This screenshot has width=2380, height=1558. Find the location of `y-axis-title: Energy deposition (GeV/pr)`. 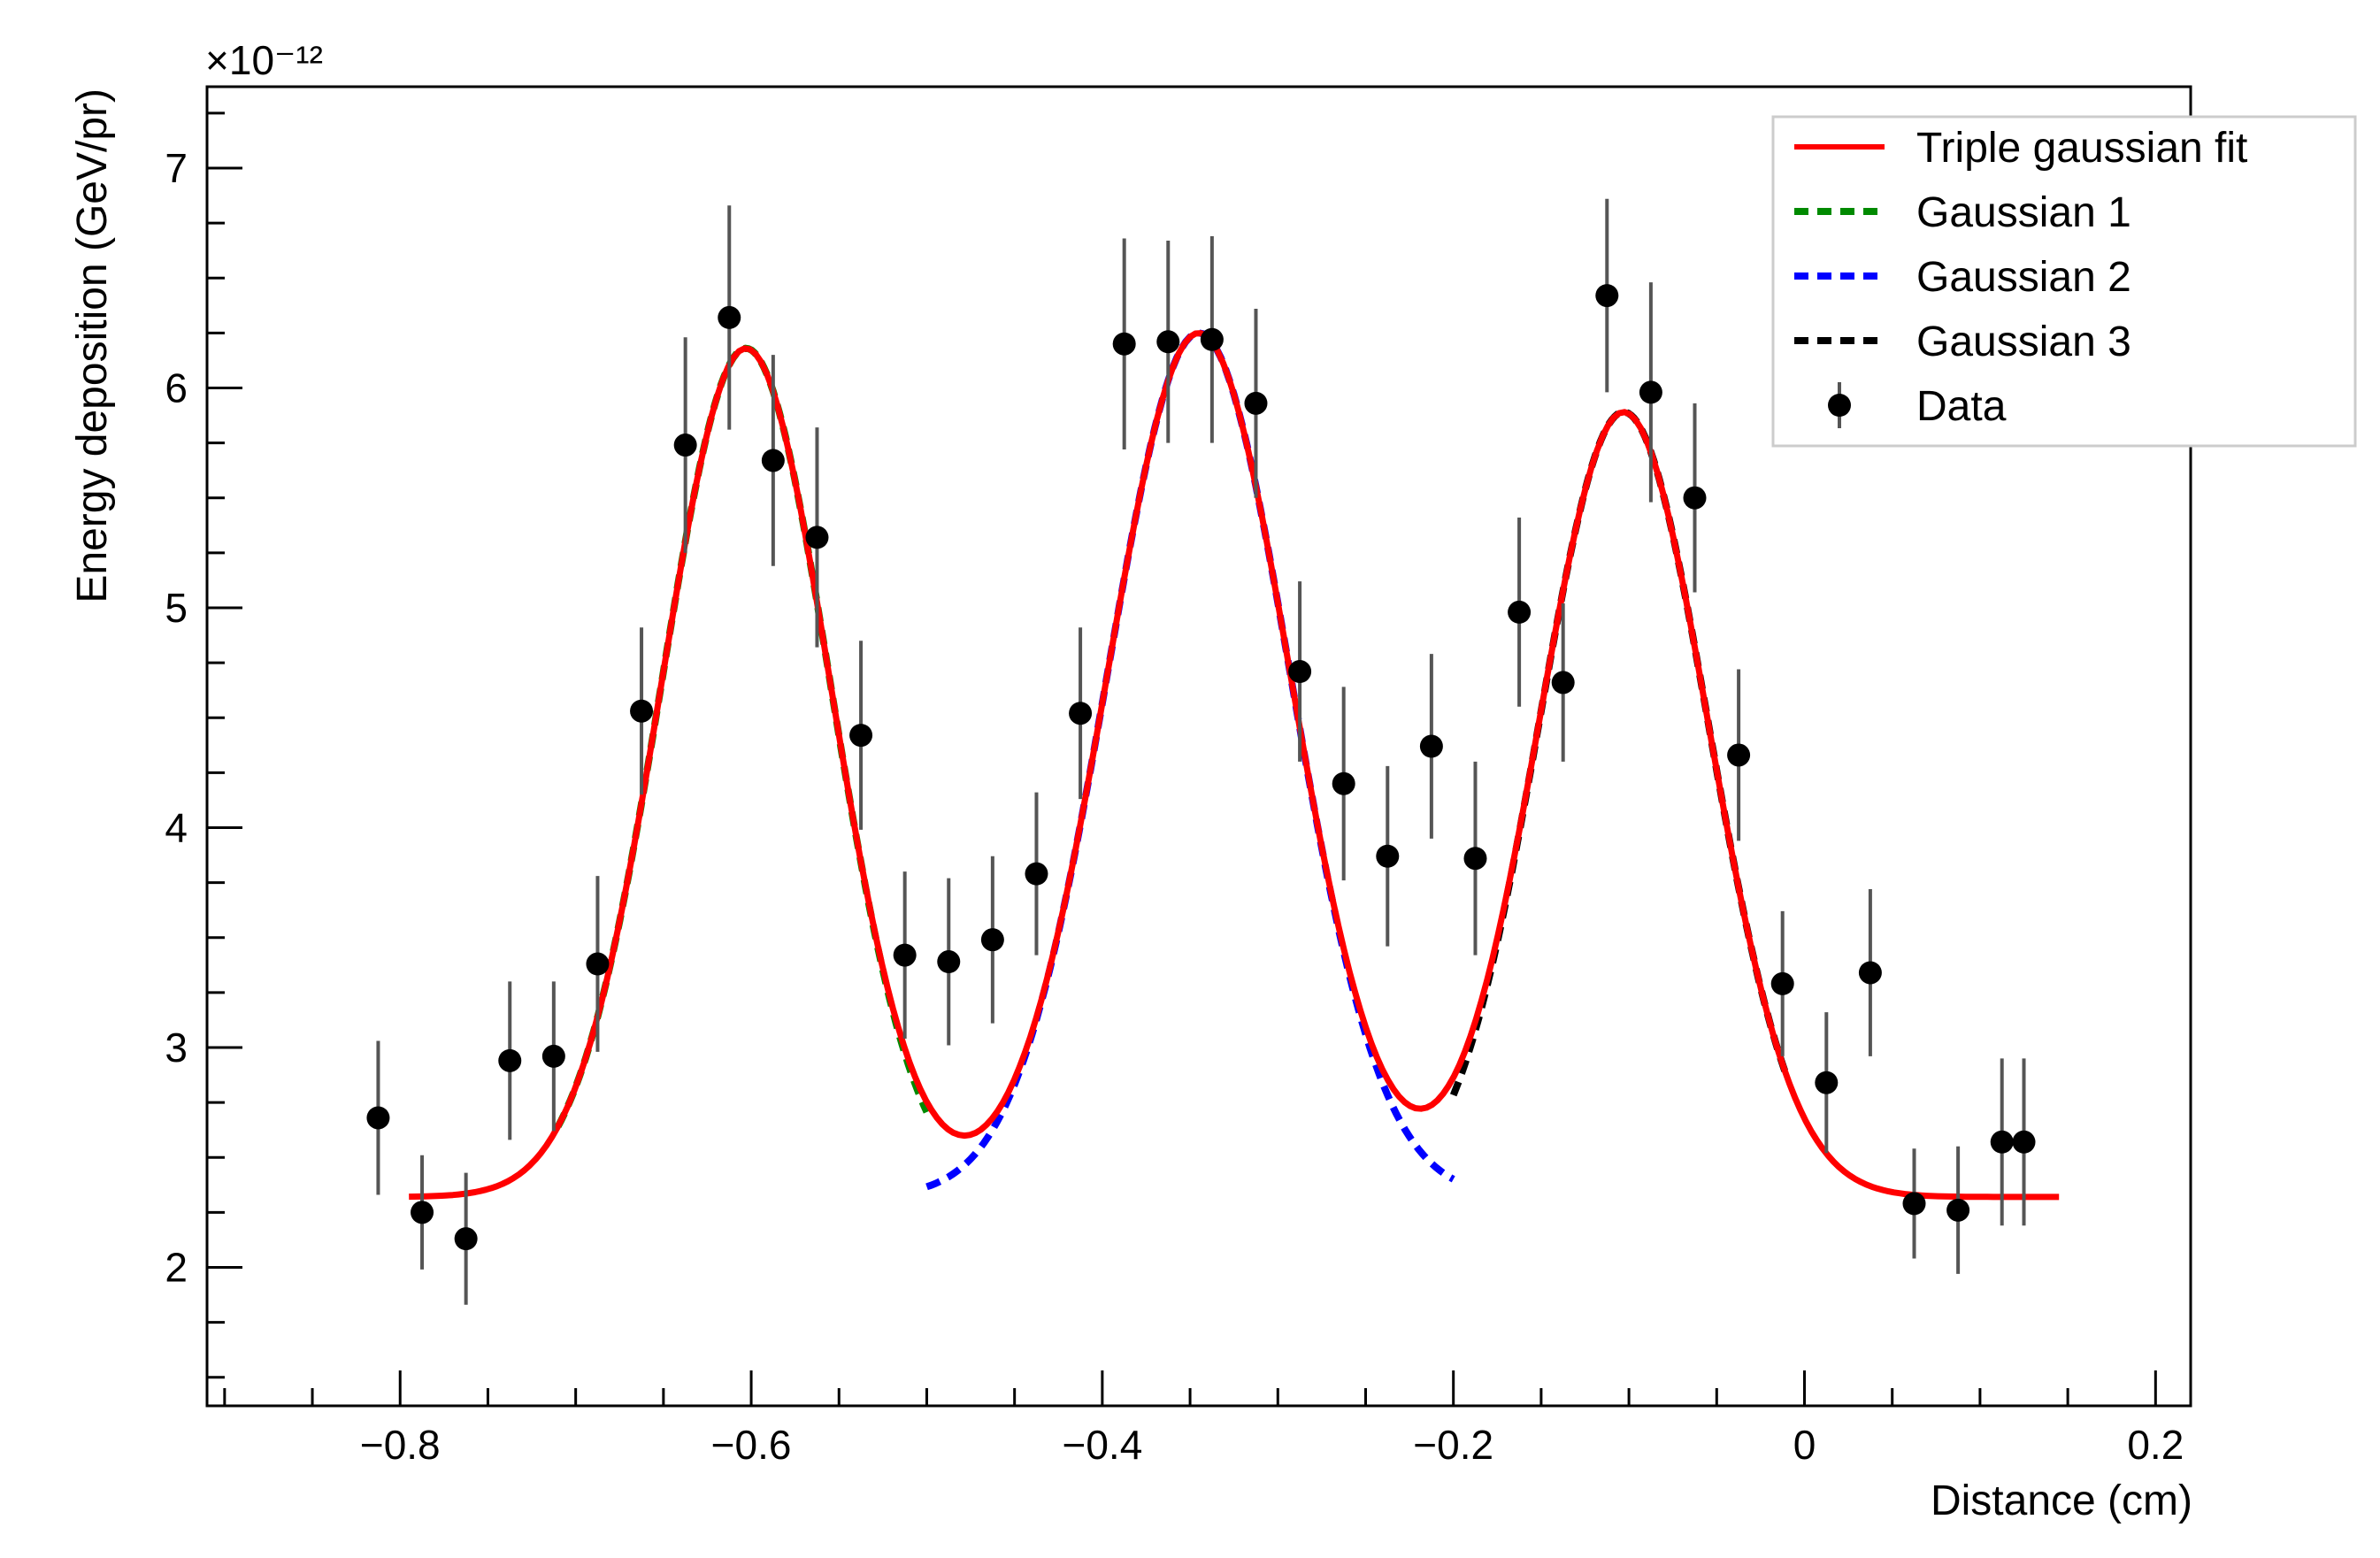

y-axis-title: Energy deposition (GeV/pr) is located at coordinates (92, 345).